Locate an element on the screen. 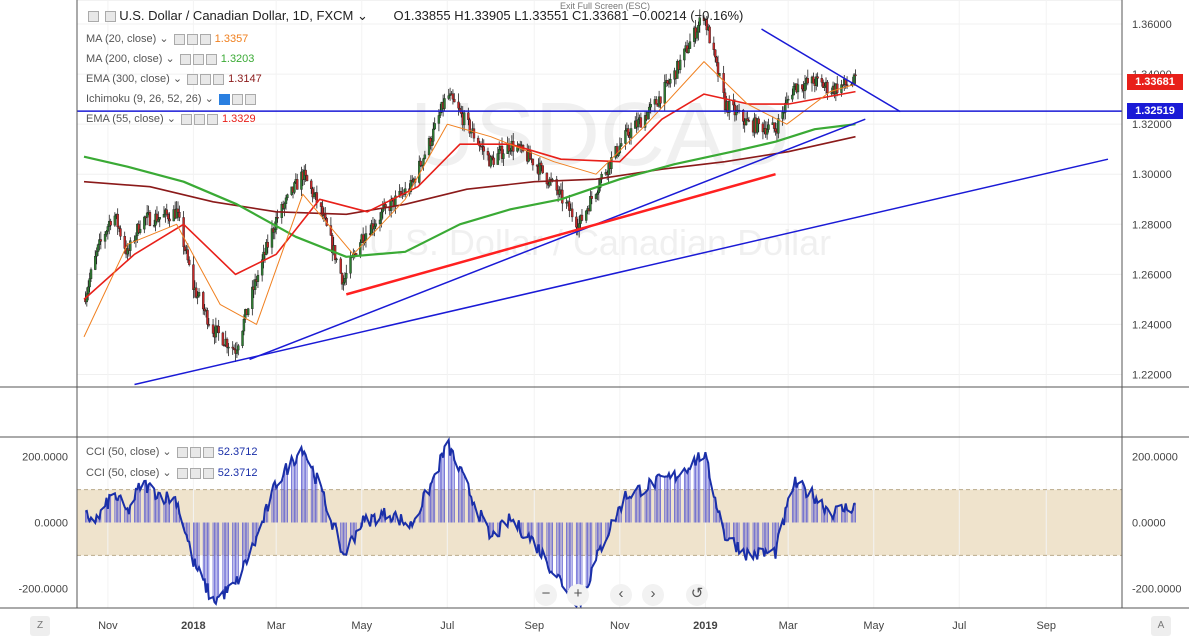 This screenshot has width=1189, height=641. time-tick-label: Mar is located at coordinates (788, 626).